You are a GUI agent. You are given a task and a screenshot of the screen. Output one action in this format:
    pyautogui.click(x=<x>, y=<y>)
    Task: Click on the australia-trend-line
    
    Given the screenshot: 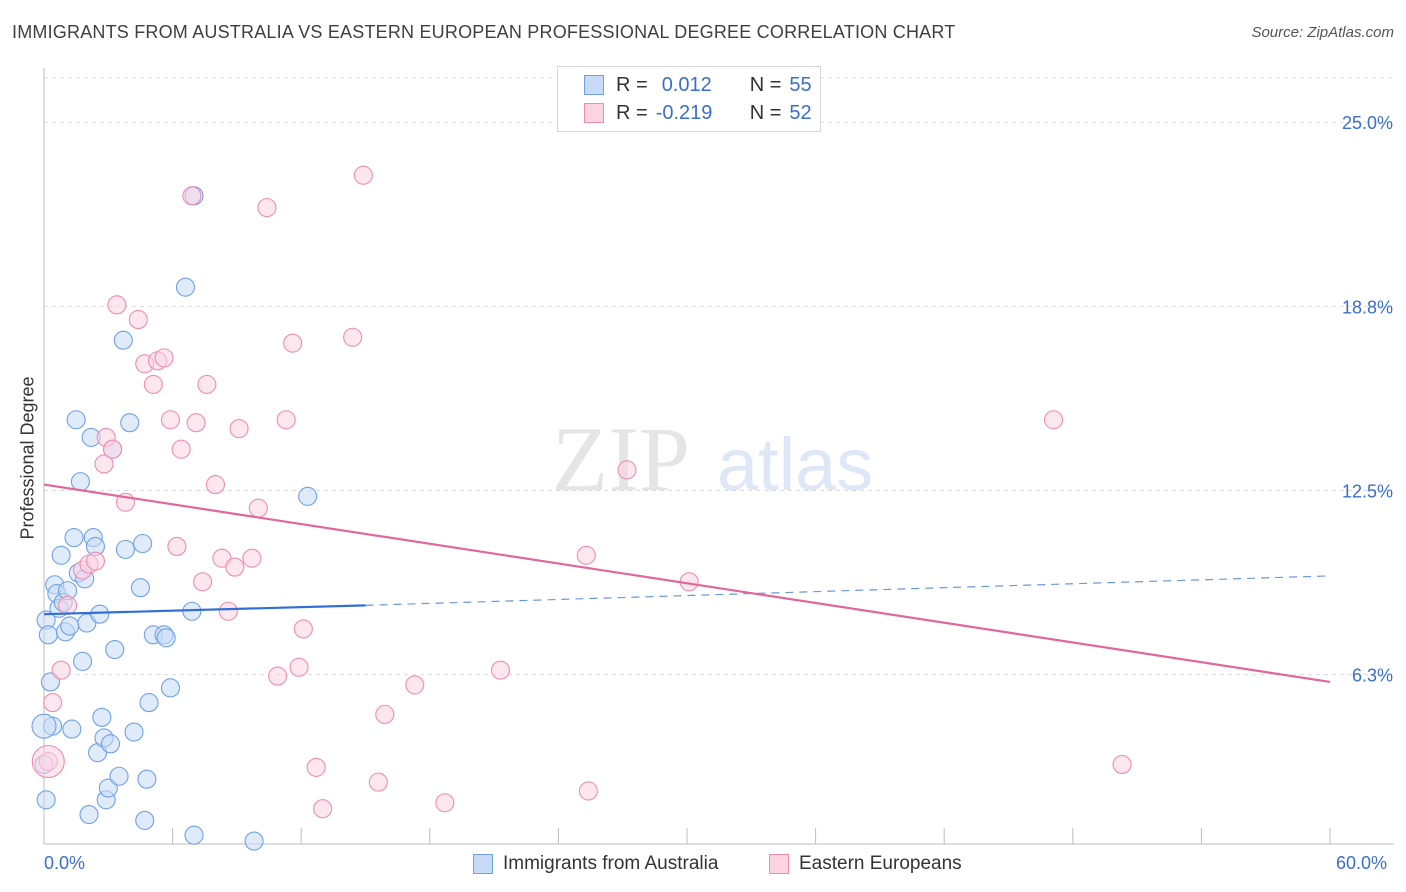 What is the action you would take?
    pyautogui.click(x=204, y=610)
    